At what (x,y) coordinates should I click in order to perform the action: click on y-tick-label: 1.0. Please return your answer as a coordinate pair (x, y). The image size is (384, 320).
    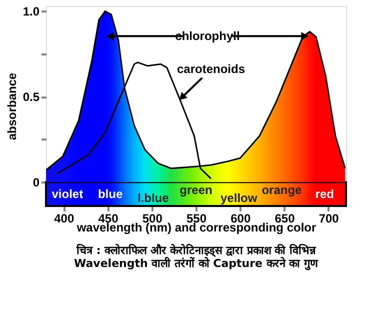
    Looking at the image, I should click on (31, 11).